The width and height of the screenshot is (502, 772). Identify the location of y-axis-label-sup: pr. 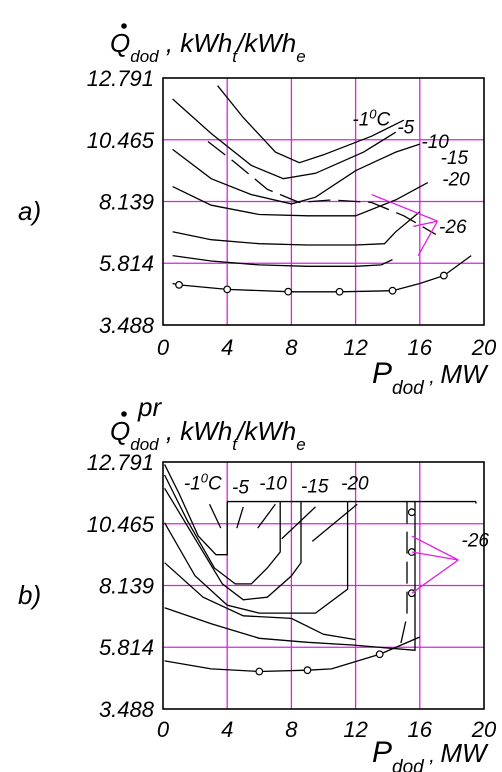
(149, 407).